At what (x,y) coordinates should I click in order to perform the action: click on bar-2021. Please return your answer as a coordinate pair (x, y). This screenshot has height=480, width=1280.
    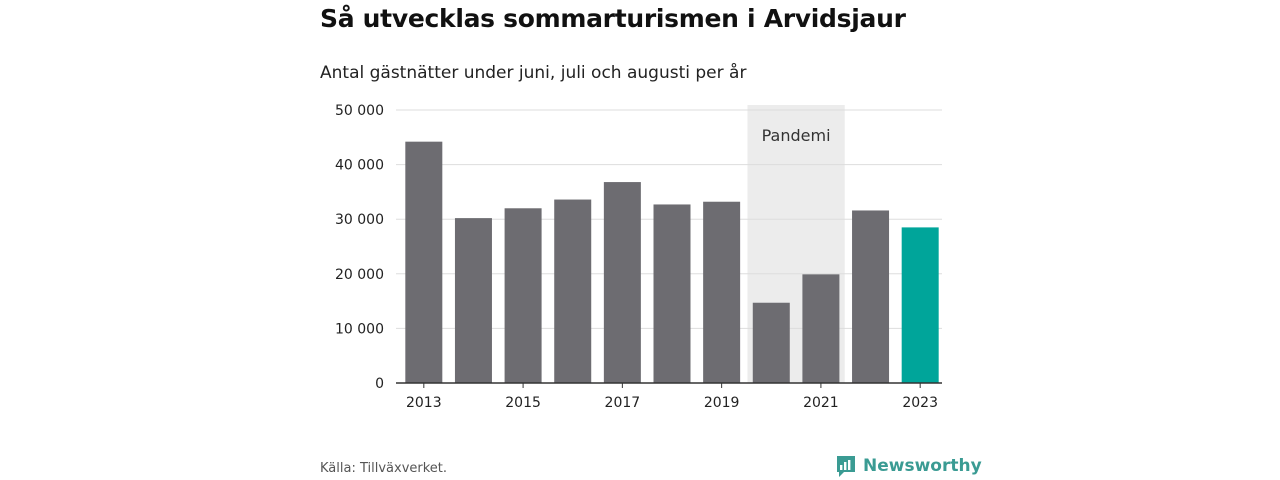
    Looking at the image, I should click on (821, 328).